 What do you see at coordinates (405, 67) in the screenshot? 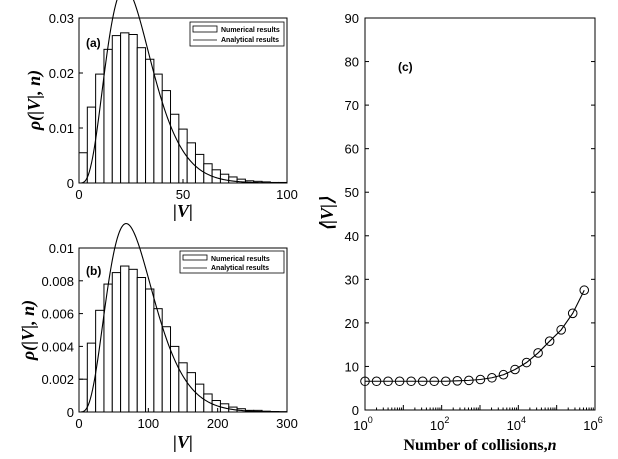
I see `panel-c-label: (c)` at bounding box center [405, 67].